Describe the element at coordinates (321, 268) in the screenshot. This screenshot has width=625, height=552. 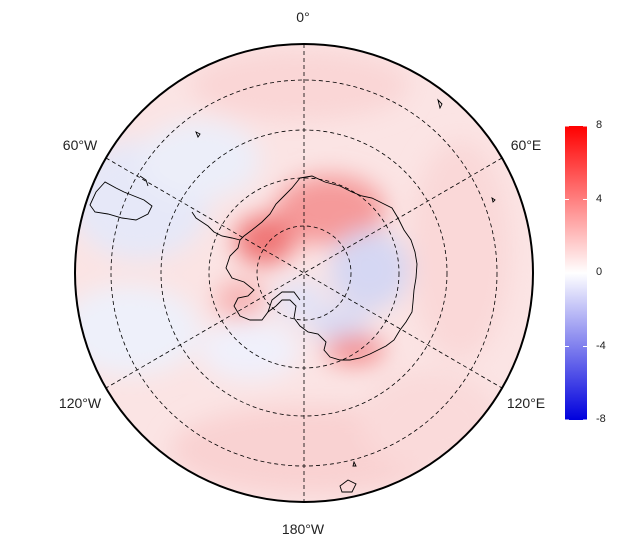
I see `antarctica-coastline` at that location.